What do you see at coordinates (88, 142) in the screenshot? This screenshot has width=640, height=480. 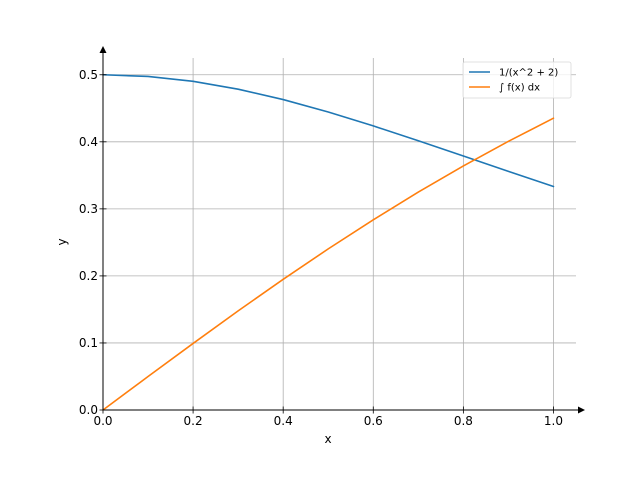 I see `y-tick-label: 0.4` at bounding box center [88, 142].